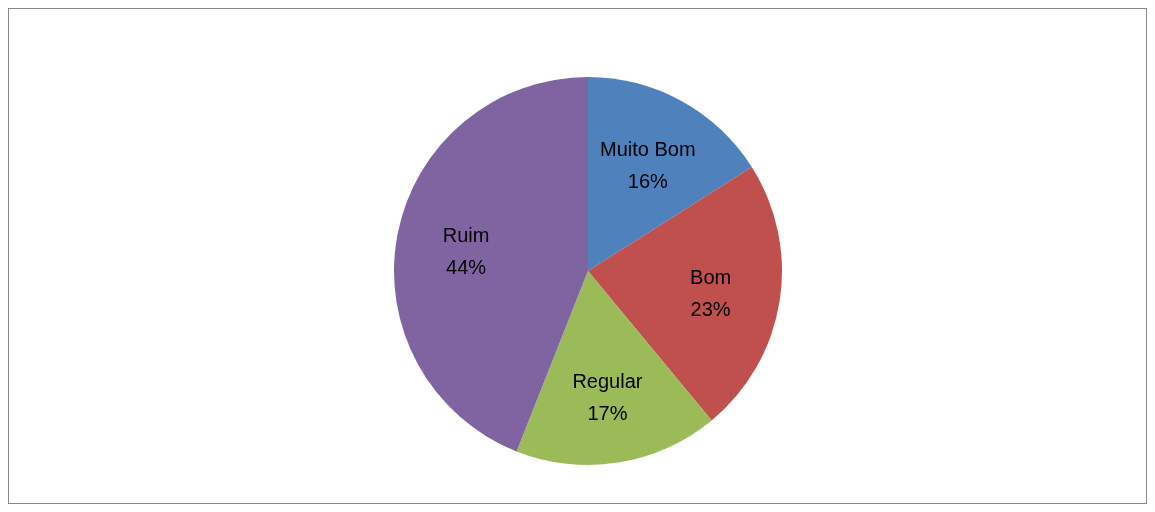 The image size is (1155, 512). Describe the element at coordinates (648, 181) in the screenshot. I see `data-label: 16%` at that location.